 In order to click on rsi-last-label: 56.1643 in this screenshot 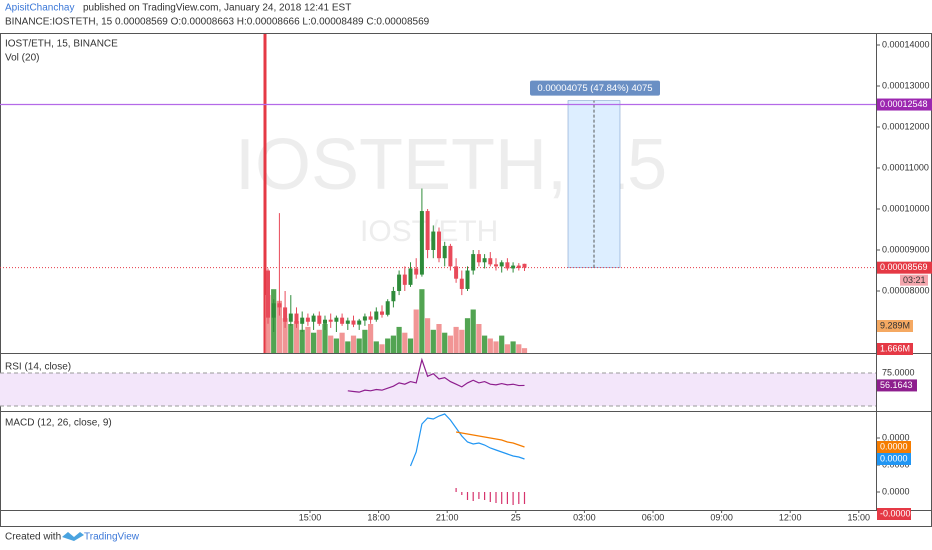, I will do `click(896, 385)`.